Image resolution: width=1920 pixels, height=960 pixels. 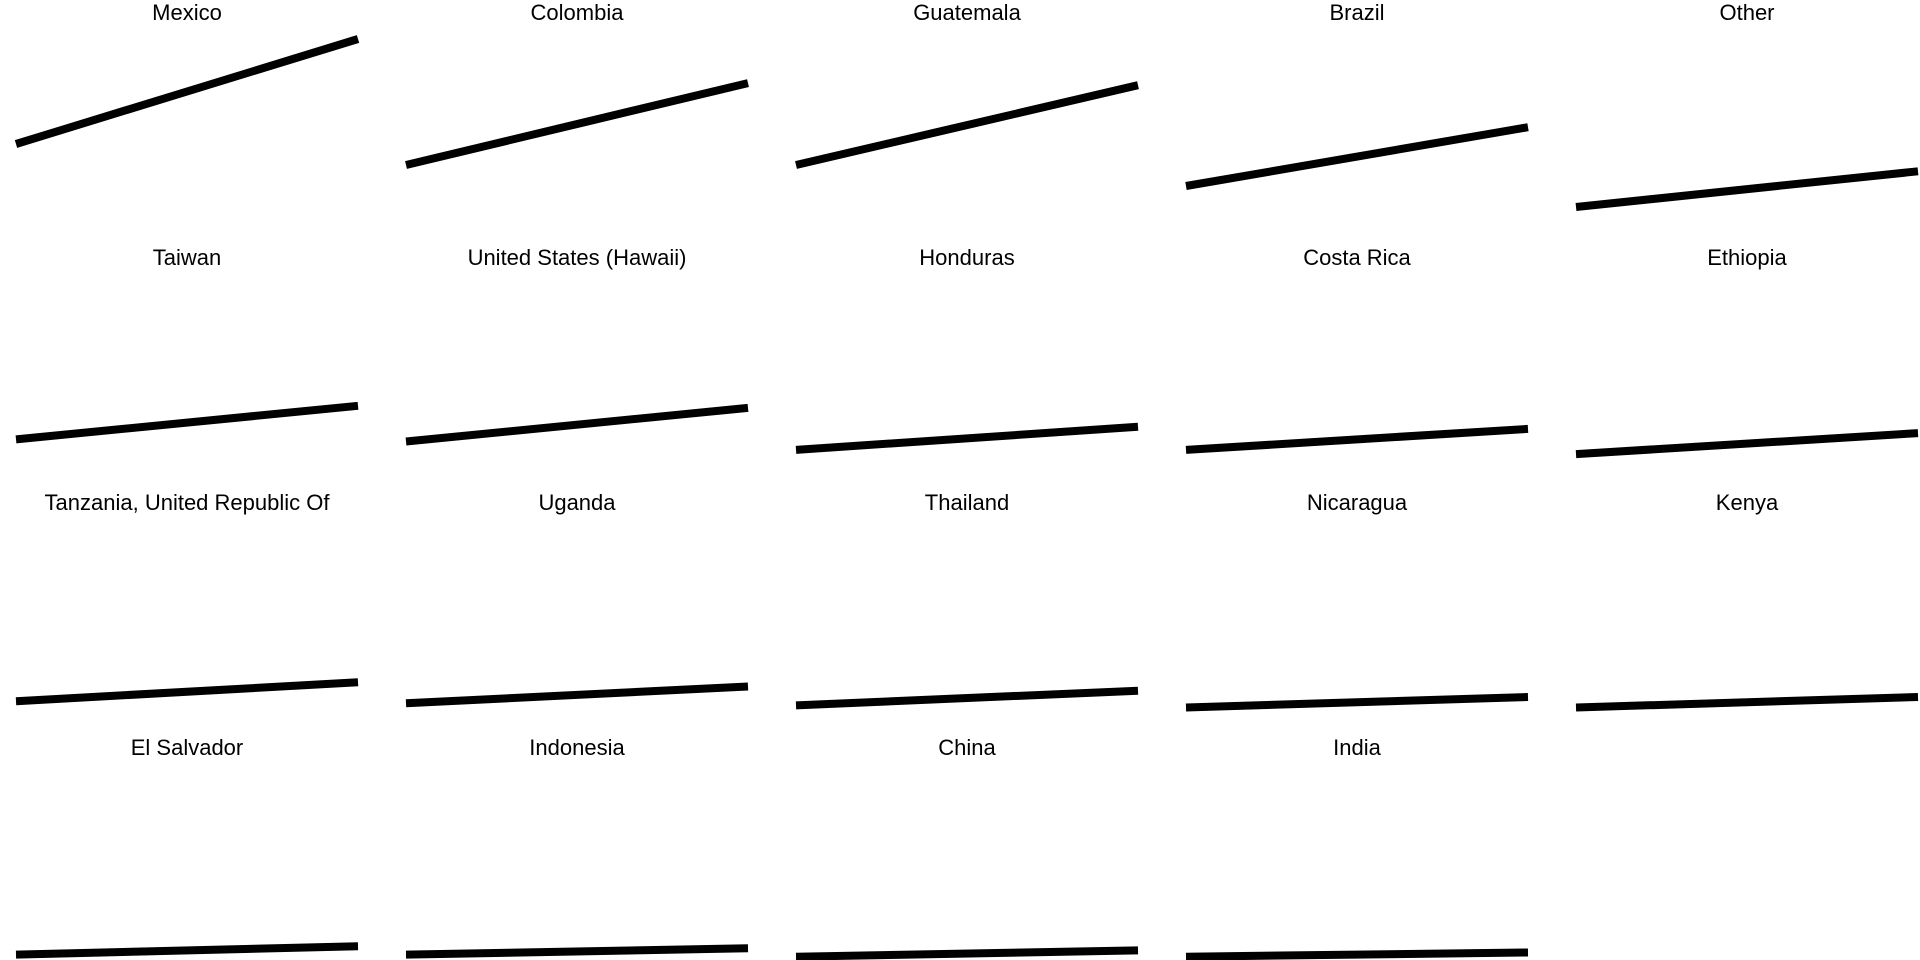 I want to click on panel-title: Mexico, so click(x=187, y=12).